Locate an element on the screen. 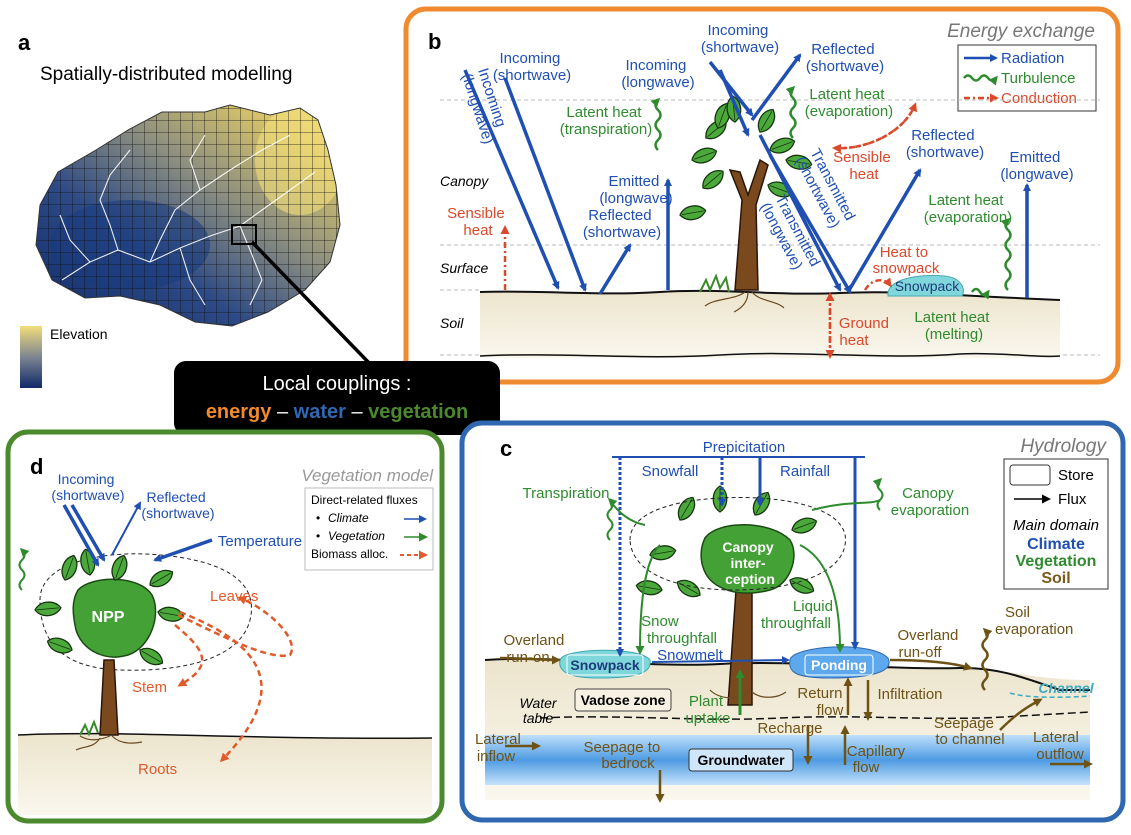  snowpack-store-c is located at coordinates (605, 664).